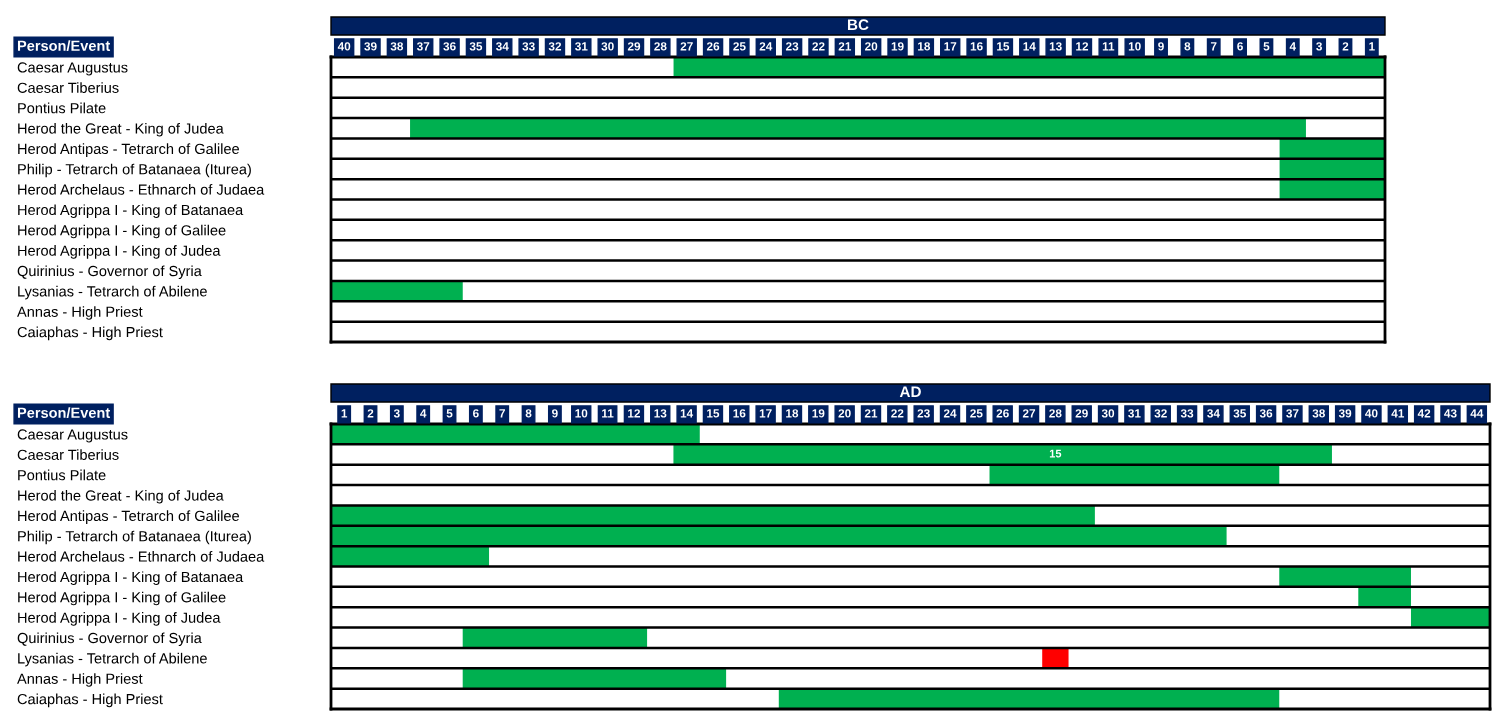 The image size is (1508, 726). What do you see at coordinates (1477, 413) in the screenshot?
I see `x-tick-label: 44` at bounding box center [1477, 413].